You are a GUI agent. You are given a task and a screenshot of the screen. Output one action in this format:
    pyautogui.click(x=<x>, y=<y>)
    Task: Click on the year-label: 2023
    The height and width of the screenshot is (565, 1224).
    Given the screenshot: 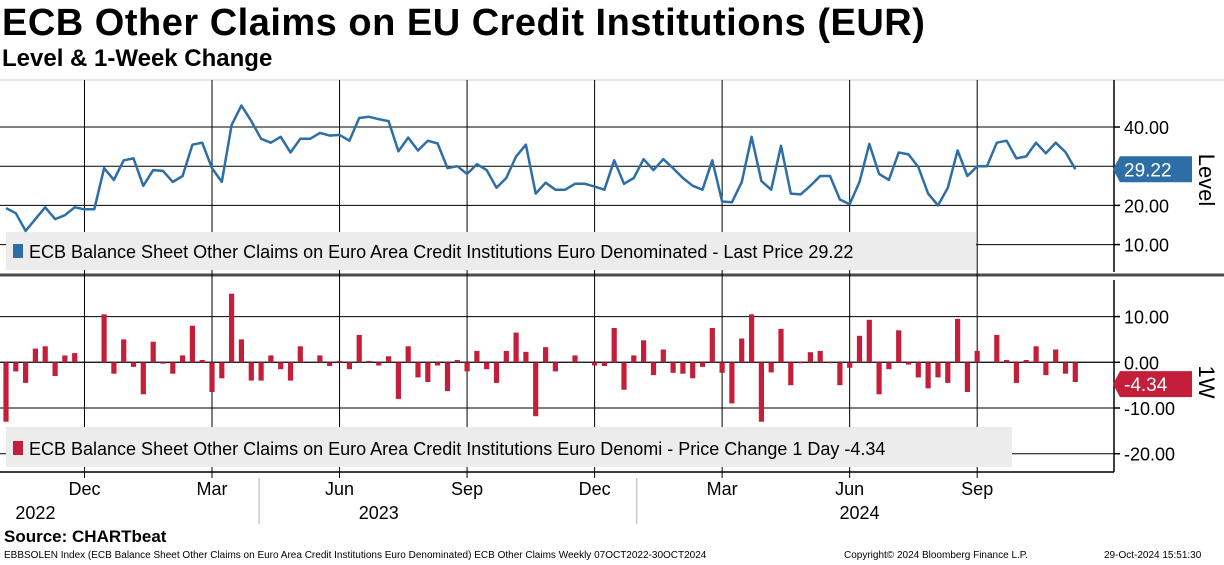 What is the action you would take?
    pyautogui.click(x=379, y=513)
    